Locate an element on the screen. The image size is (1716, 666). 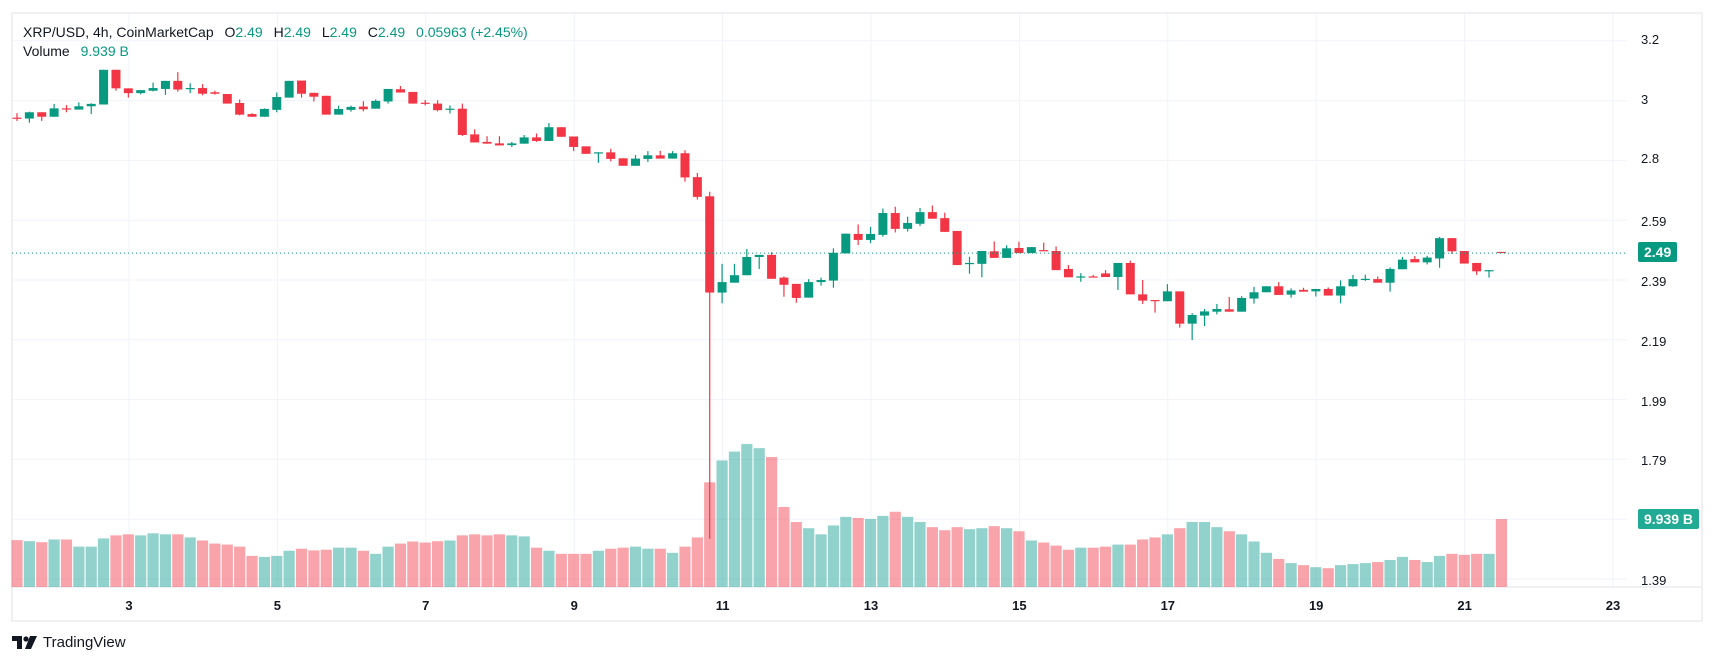
date-tick-label: 21 is located at coordinates (1464, 605).